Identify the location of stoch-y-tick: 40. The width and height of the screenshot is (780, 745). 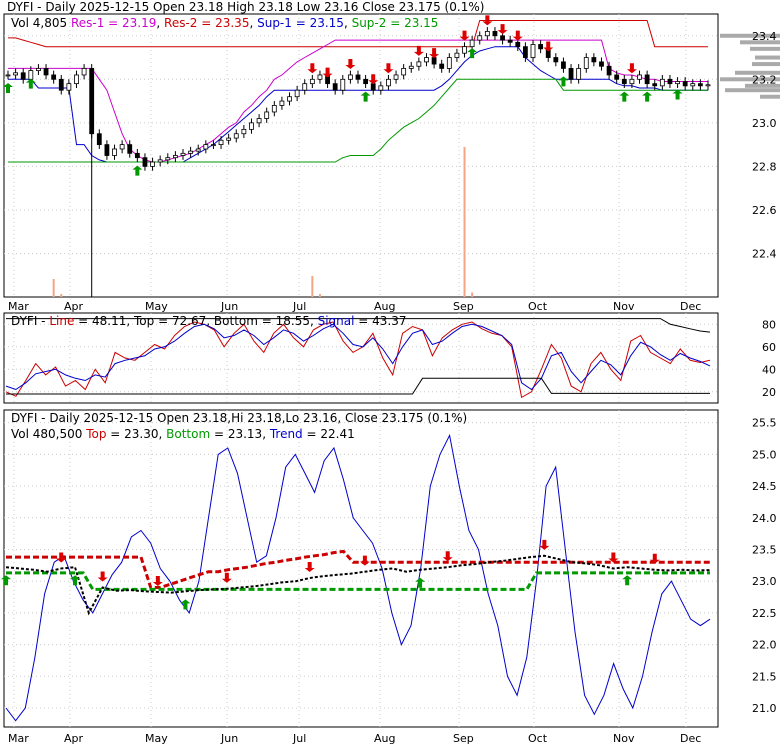
(769, 369).